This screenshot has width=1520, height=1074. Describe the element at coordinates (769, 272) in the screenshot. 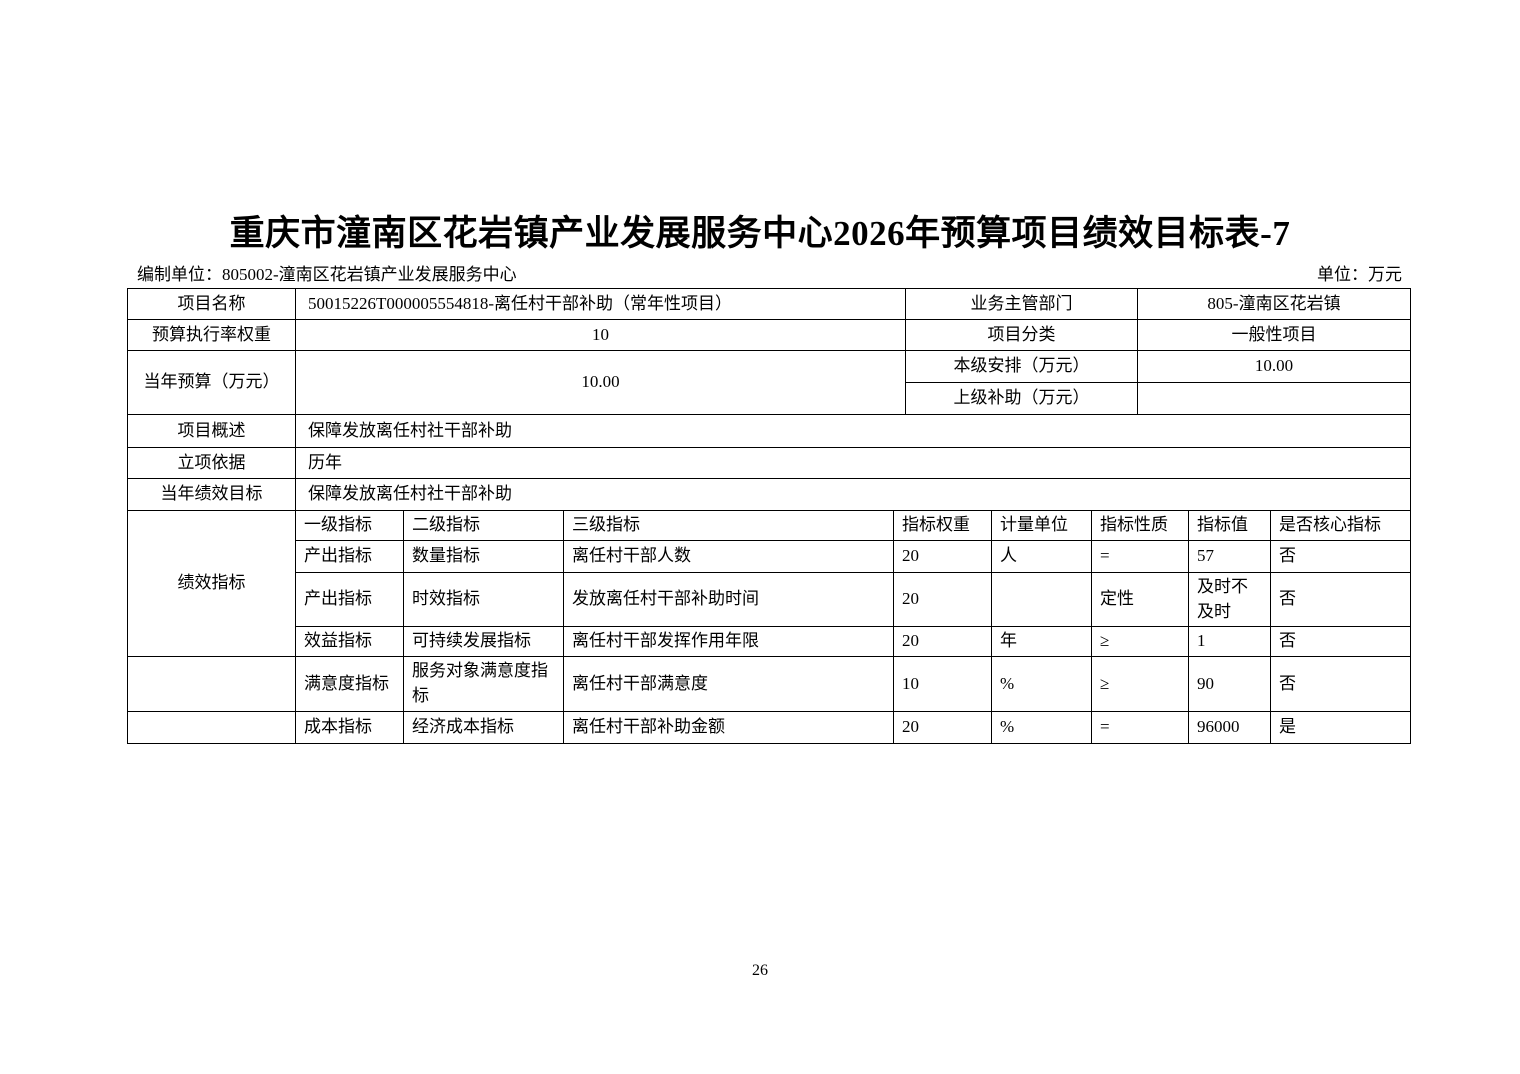

I see `meta-row: 编制单位：805002-潼南区花岩镇产业发展服务中心 单位：万元` at that location.